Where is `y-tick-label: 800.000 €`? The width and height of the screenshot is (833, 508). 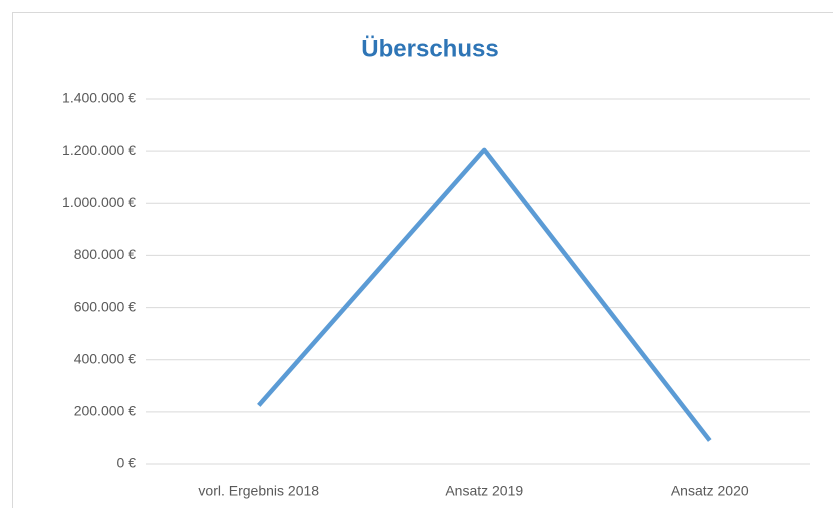 y-tick-label: 800.000 € is located at coordinates (105, 254).